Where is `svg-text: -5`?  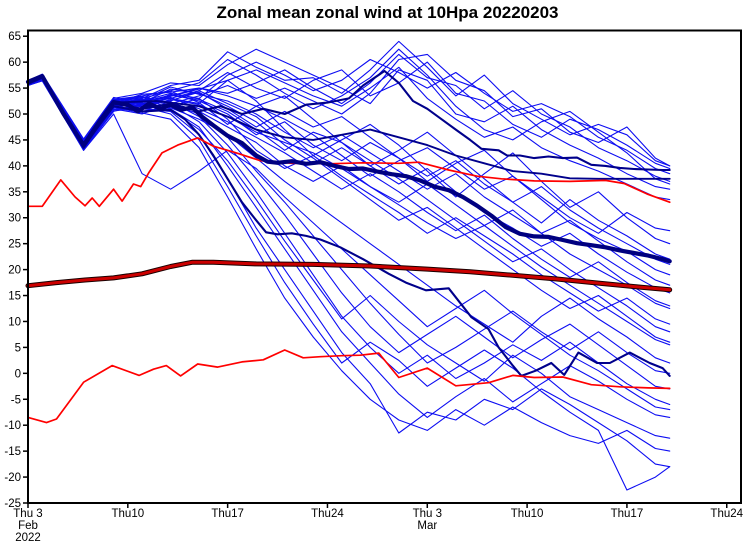
svg-text: -5 is located at coordinates (16, 400).